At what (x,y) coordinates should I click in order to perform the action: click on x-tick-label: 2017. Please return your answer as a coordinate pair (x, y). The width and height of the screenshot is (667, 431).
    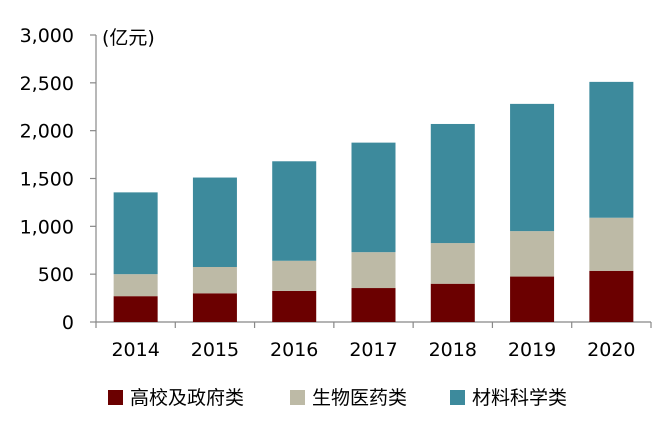
    Looking at the image, I should click on (373, 350).